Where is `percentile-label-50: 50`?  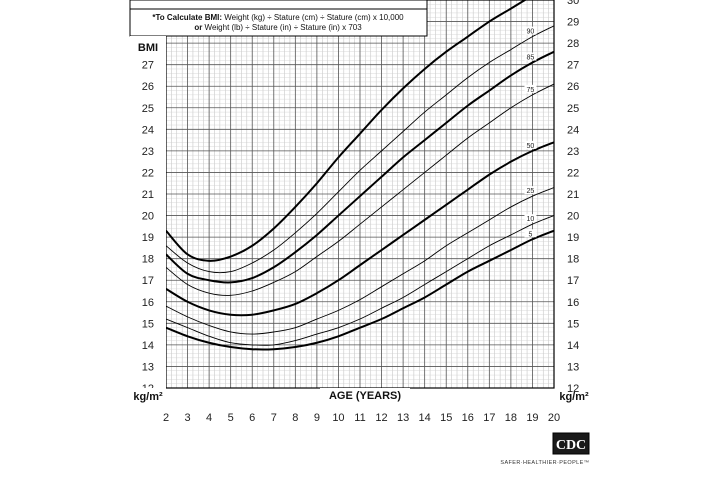
percentile-label-50: 50 is located at coordinates (531, 146).